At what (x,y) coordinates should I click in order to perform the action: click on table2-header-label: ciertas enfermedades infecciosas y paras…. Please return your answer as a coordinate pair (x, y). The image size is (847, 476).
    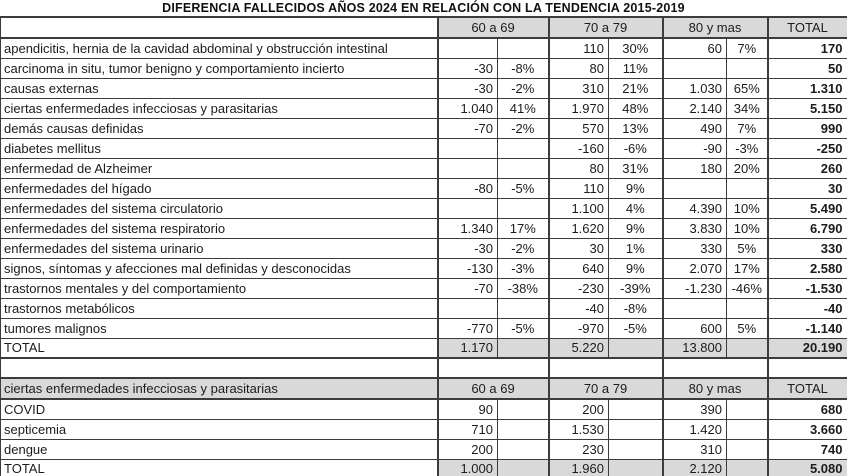
    Looking at the image, I should click on (219, 388).